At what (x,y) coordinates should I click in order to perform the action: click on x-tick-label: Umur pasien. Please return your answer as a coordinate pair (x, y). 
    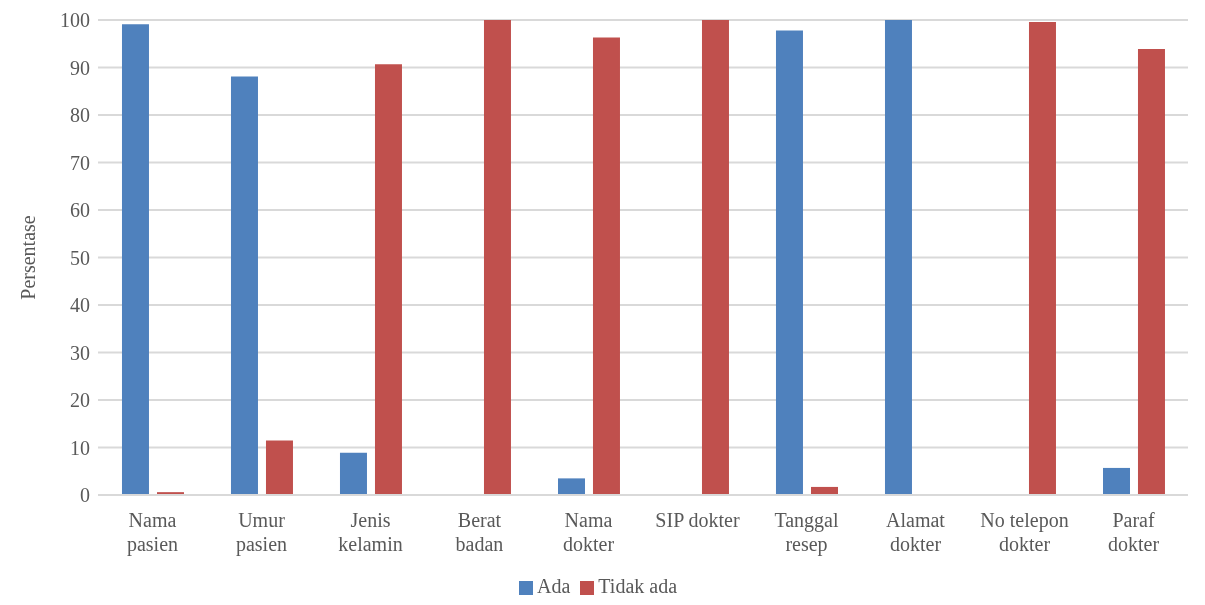
    Looking at the image, I should click on (261, 532).